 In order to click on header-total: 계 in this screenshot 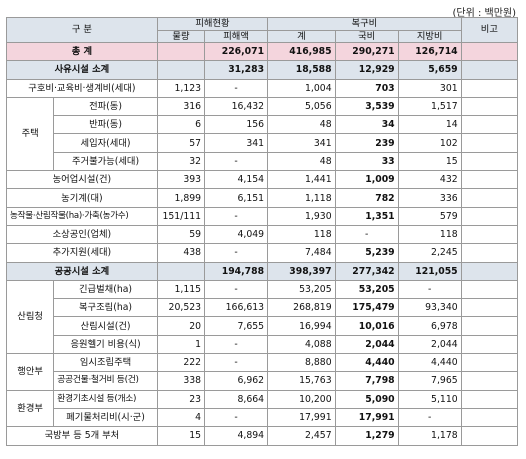, I will do `click(301, 36)`.